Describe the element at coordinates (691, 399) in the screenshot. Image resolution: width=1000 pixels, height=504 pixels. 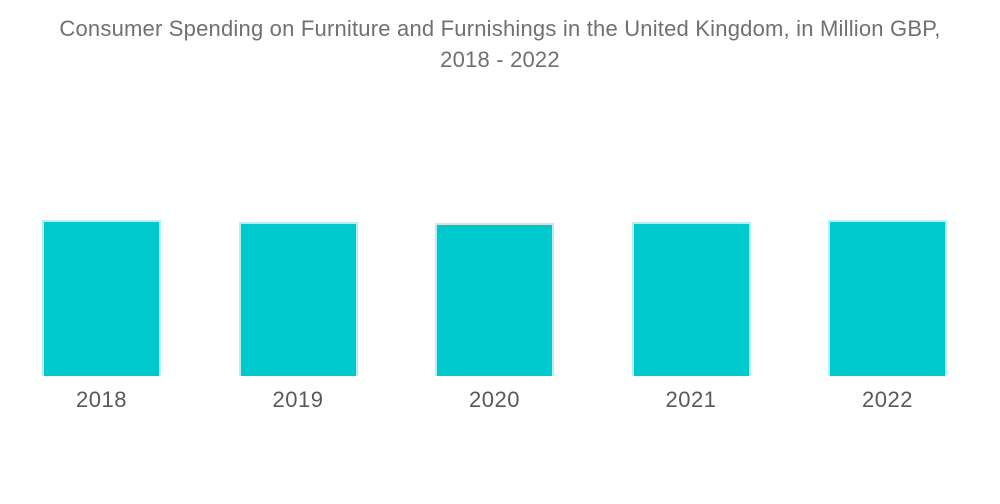
I see `x-axis-label-2021: 2021` at that location.